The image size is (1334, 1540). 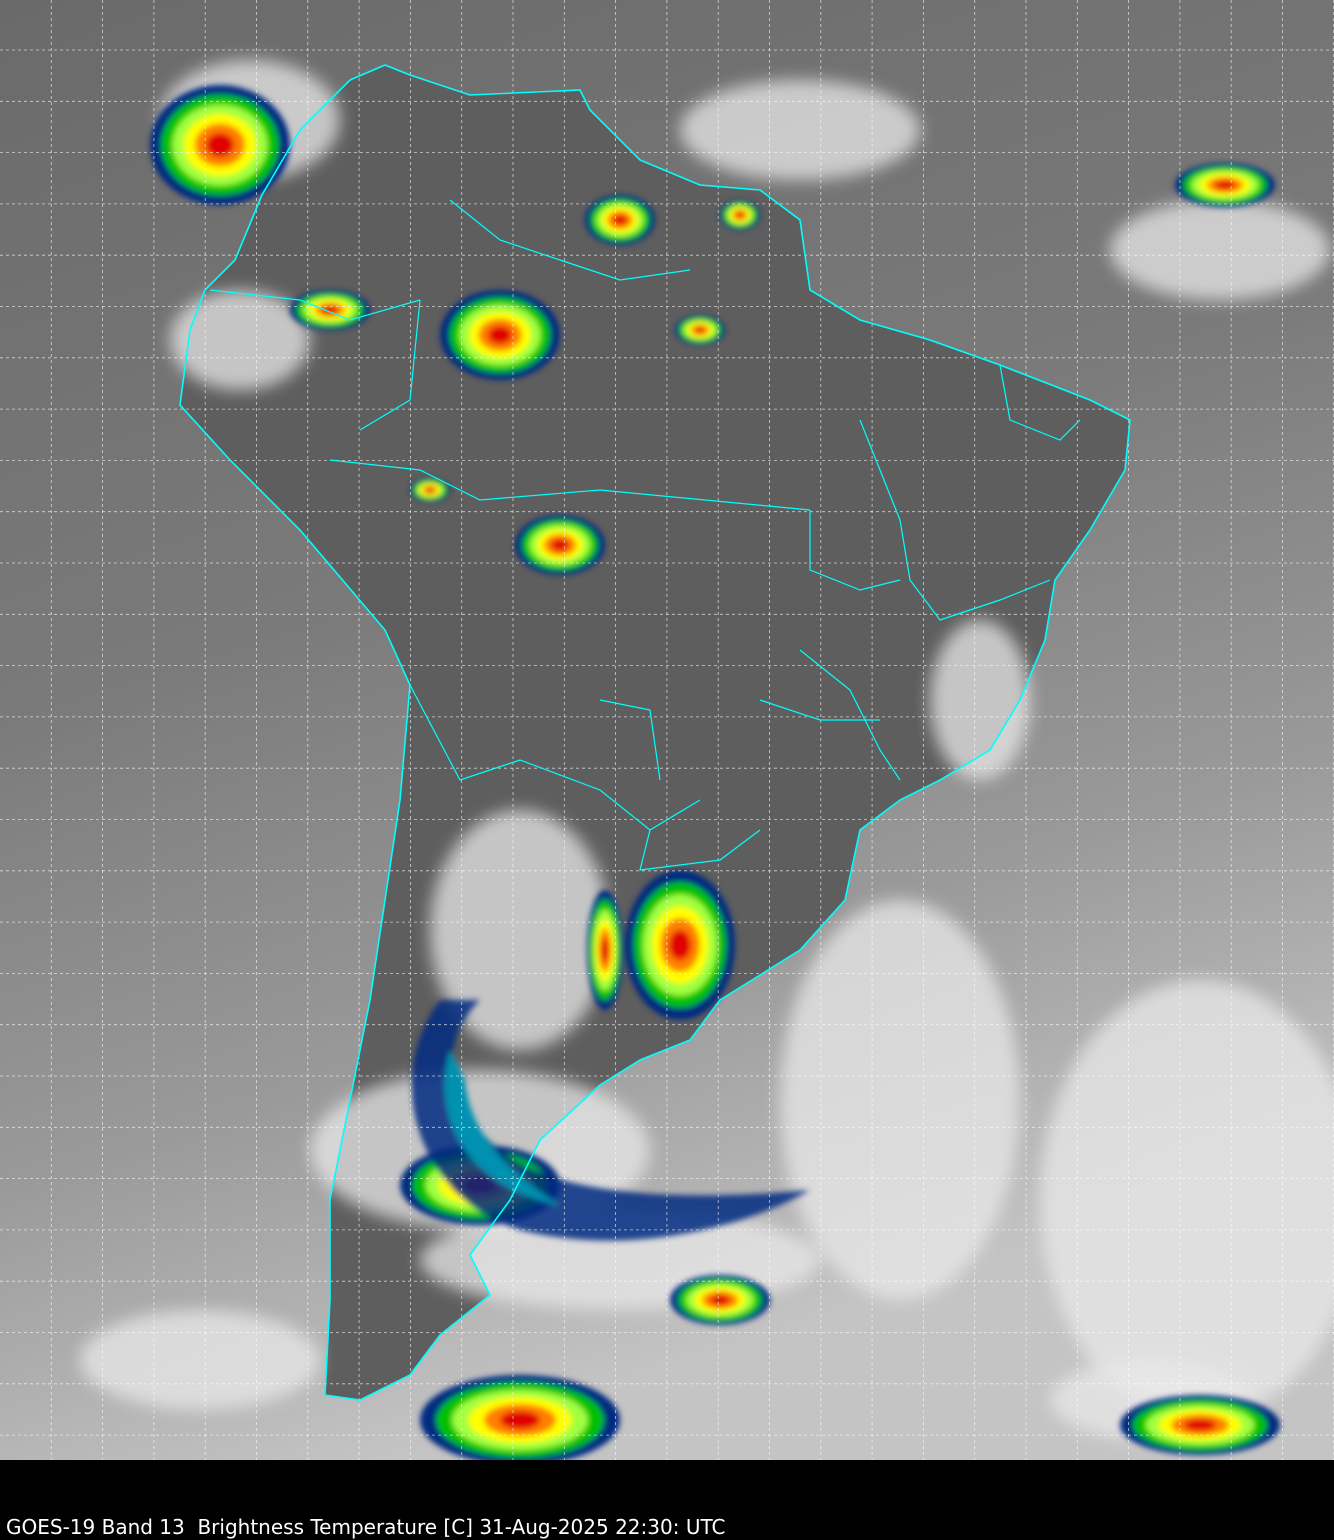 I want to click on cyclone-band-inner, so click(x=502, y=1127).